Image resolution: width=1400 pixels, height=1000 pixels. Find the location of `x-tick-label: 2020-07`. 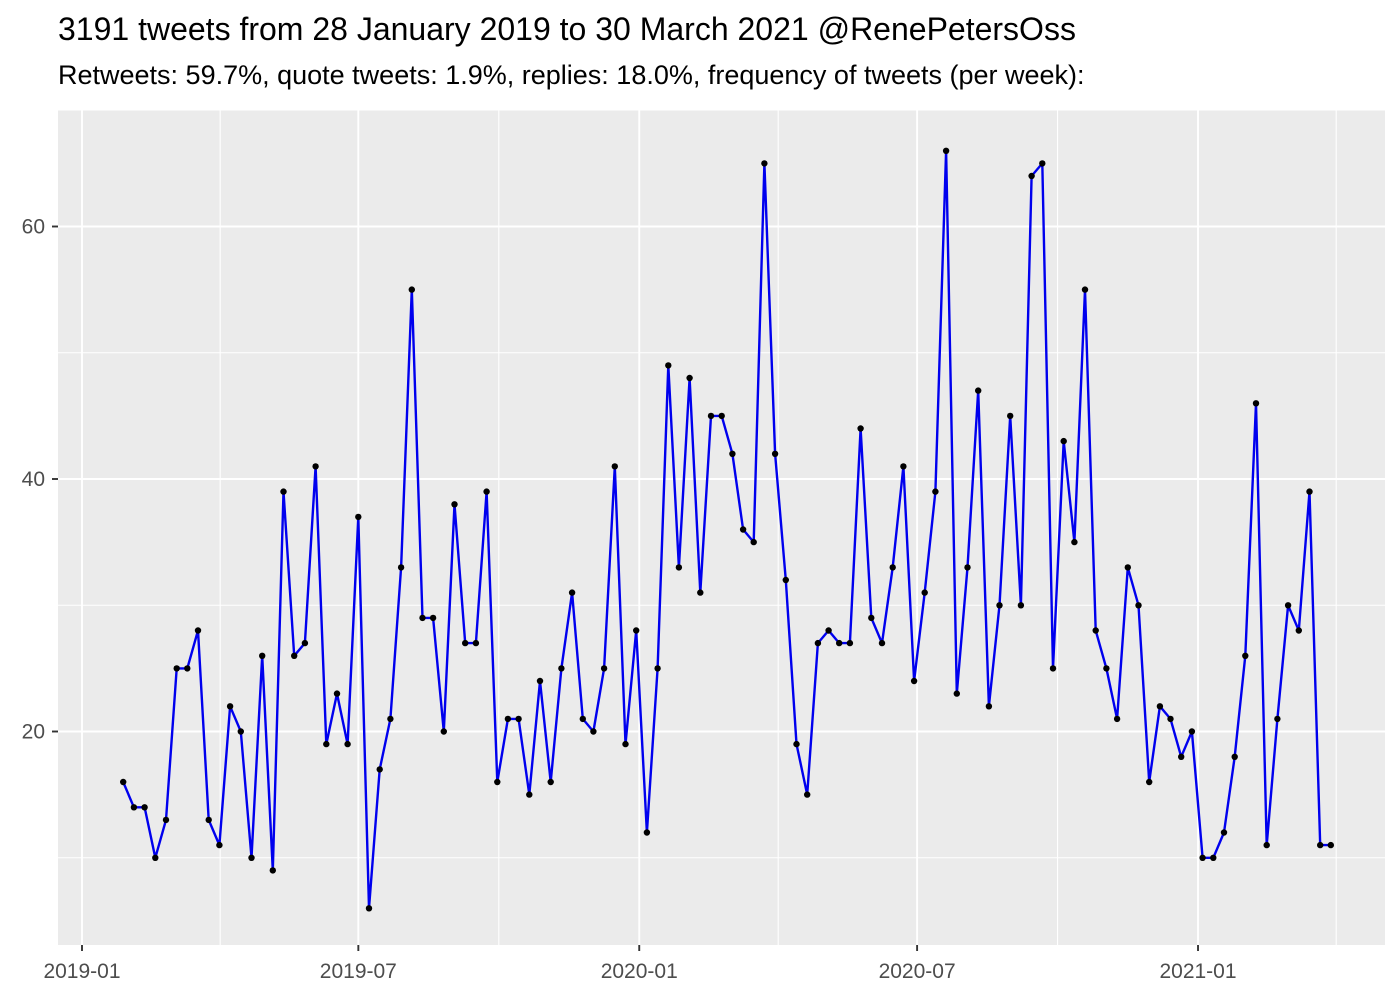

x-tick-label: 2020-07 is located at coordinates (917, 971).